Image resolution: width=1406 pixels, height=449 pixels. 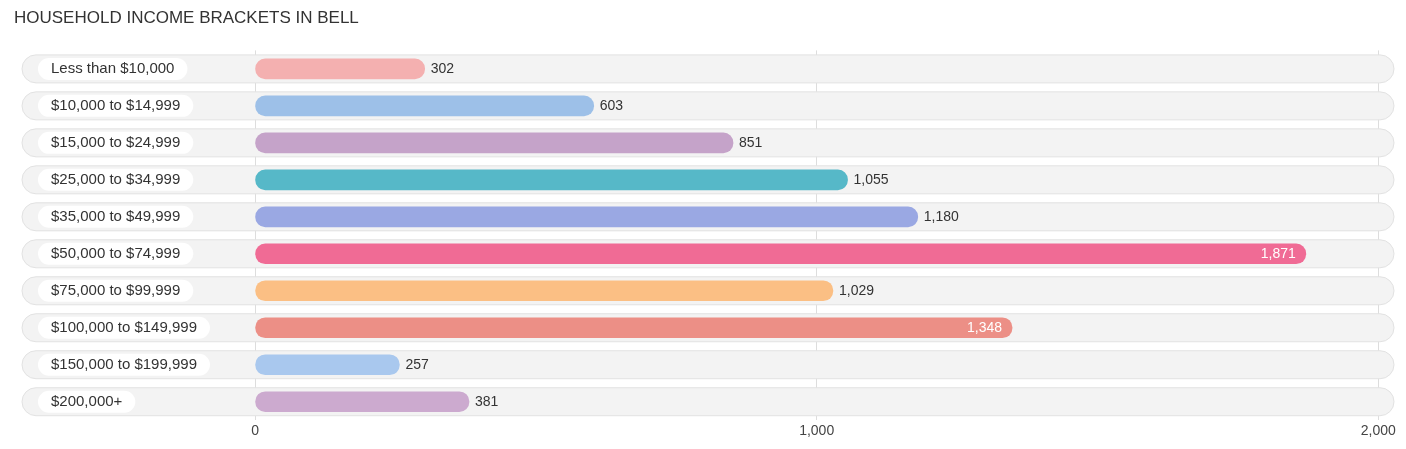 What do you see at coordinates (1278, 252) in the screenshot?
I see `data-label: 1,871` at bounding box center [1278, 252].